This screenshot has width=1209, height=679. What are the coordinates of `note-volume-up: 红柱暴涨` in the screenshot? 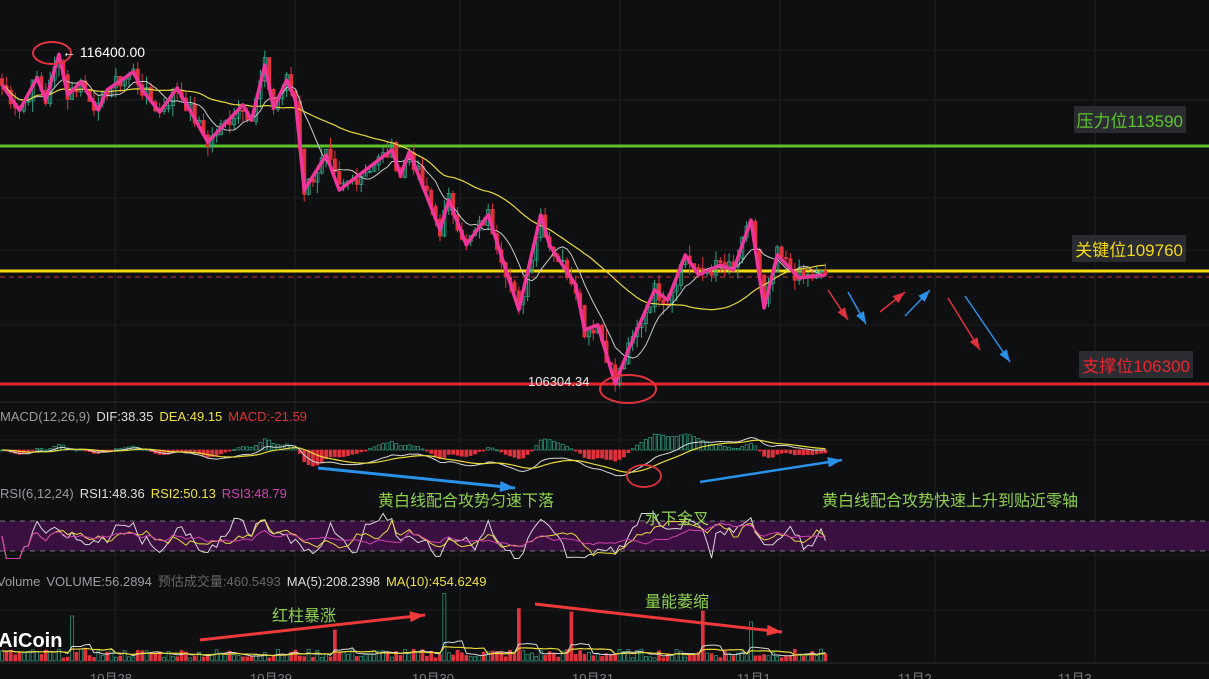 It's located at (304, 616).